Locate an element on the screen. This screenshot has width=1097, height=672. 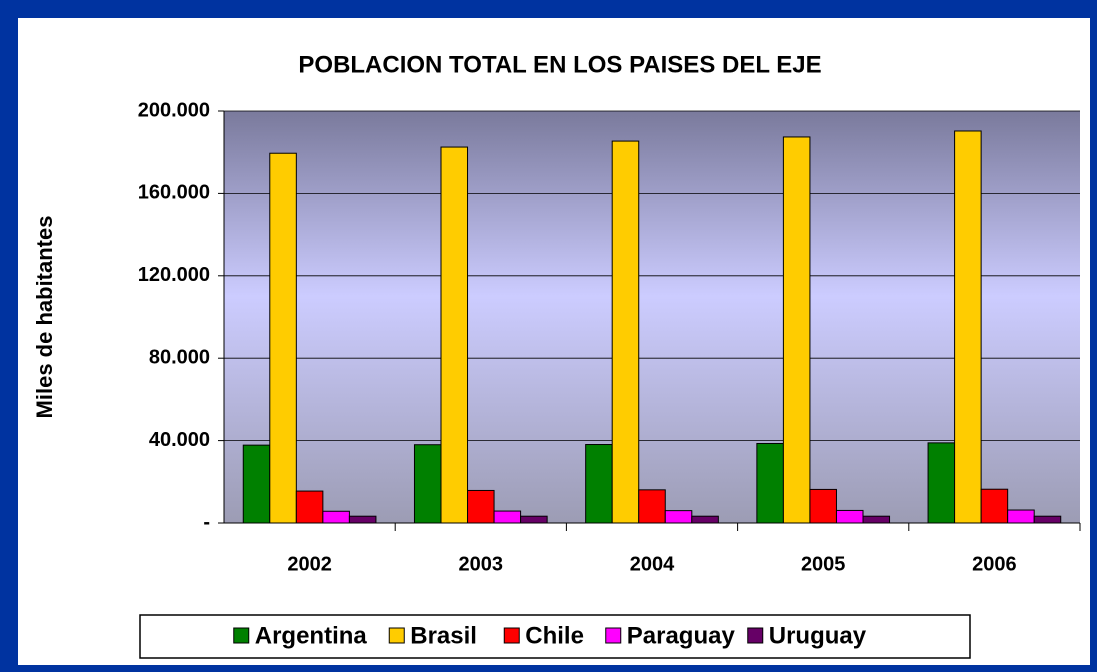
legend-label: Argentina is located at coordinates (311, 635).